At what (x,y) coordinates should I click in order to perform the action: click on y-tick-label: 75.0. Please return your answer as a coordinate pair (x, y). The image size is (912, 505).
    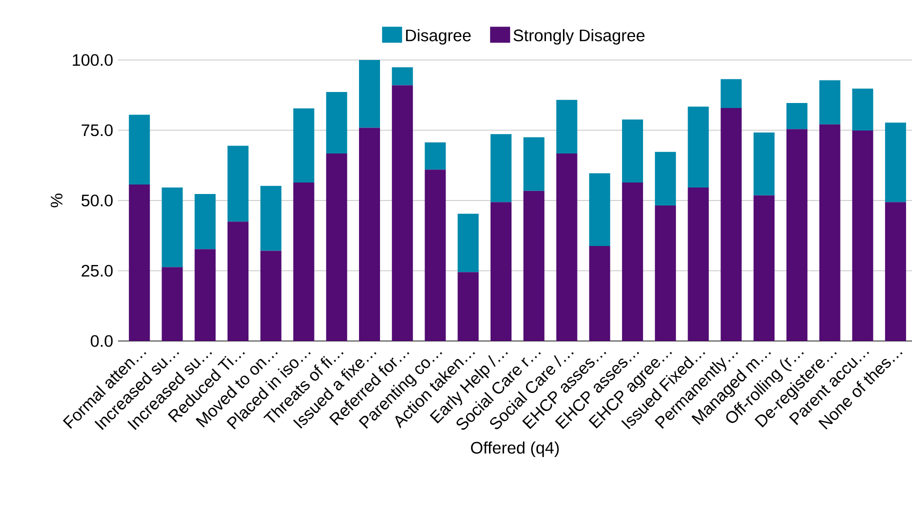
    Looking at the image, I should click on (97, 130).